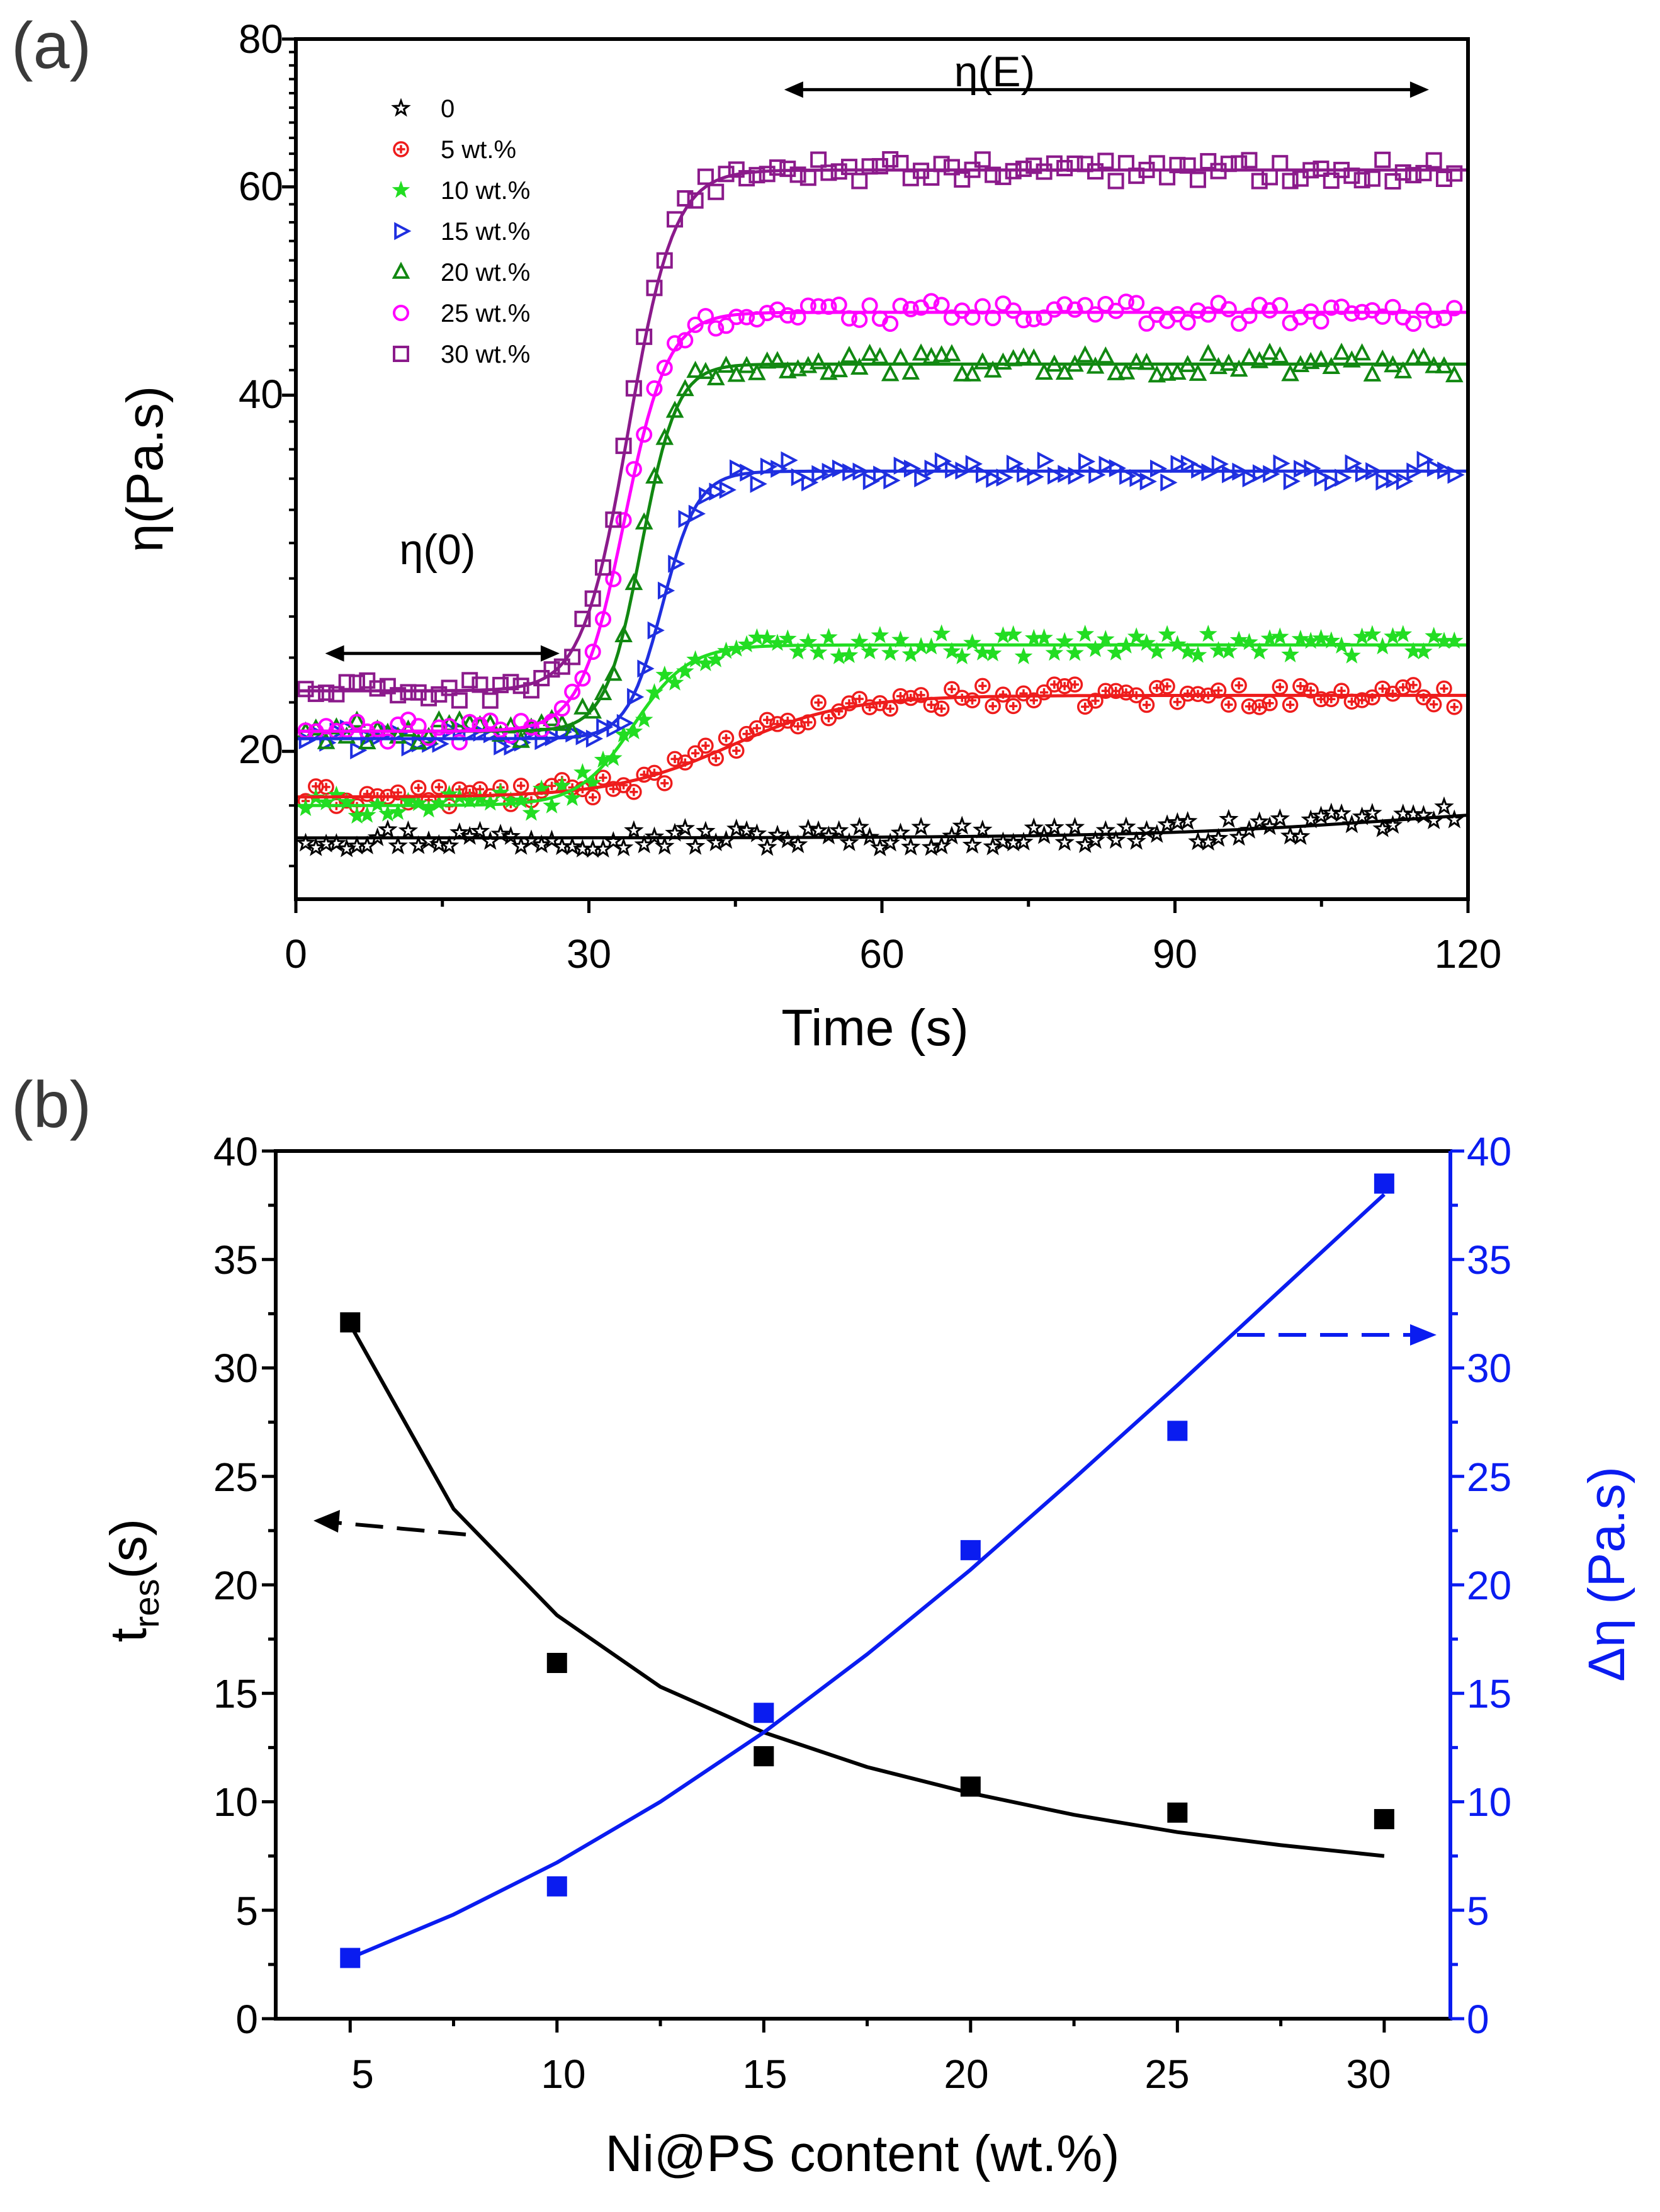 The width and height of the screenshot is (1660, 2212). Describe the element at coordinates (893, 938) in the screenshot. I see `panel-a-x-ticks: 0 30 60 90 120` at that location.